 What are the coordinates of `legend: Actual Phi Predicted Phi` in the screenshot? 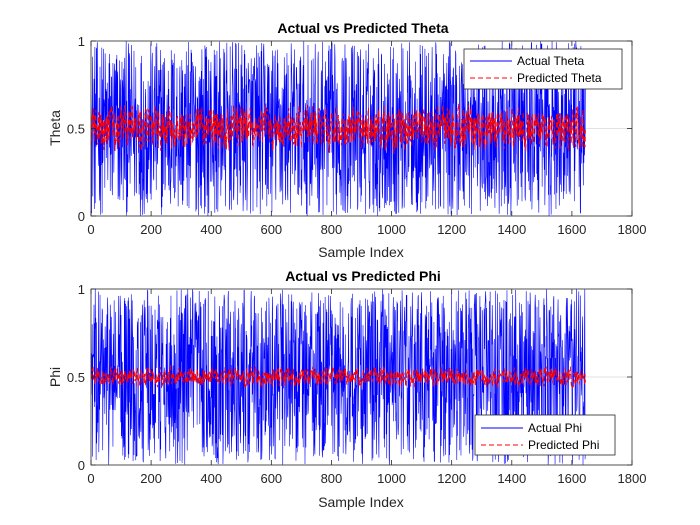 It's located at (545, 435).